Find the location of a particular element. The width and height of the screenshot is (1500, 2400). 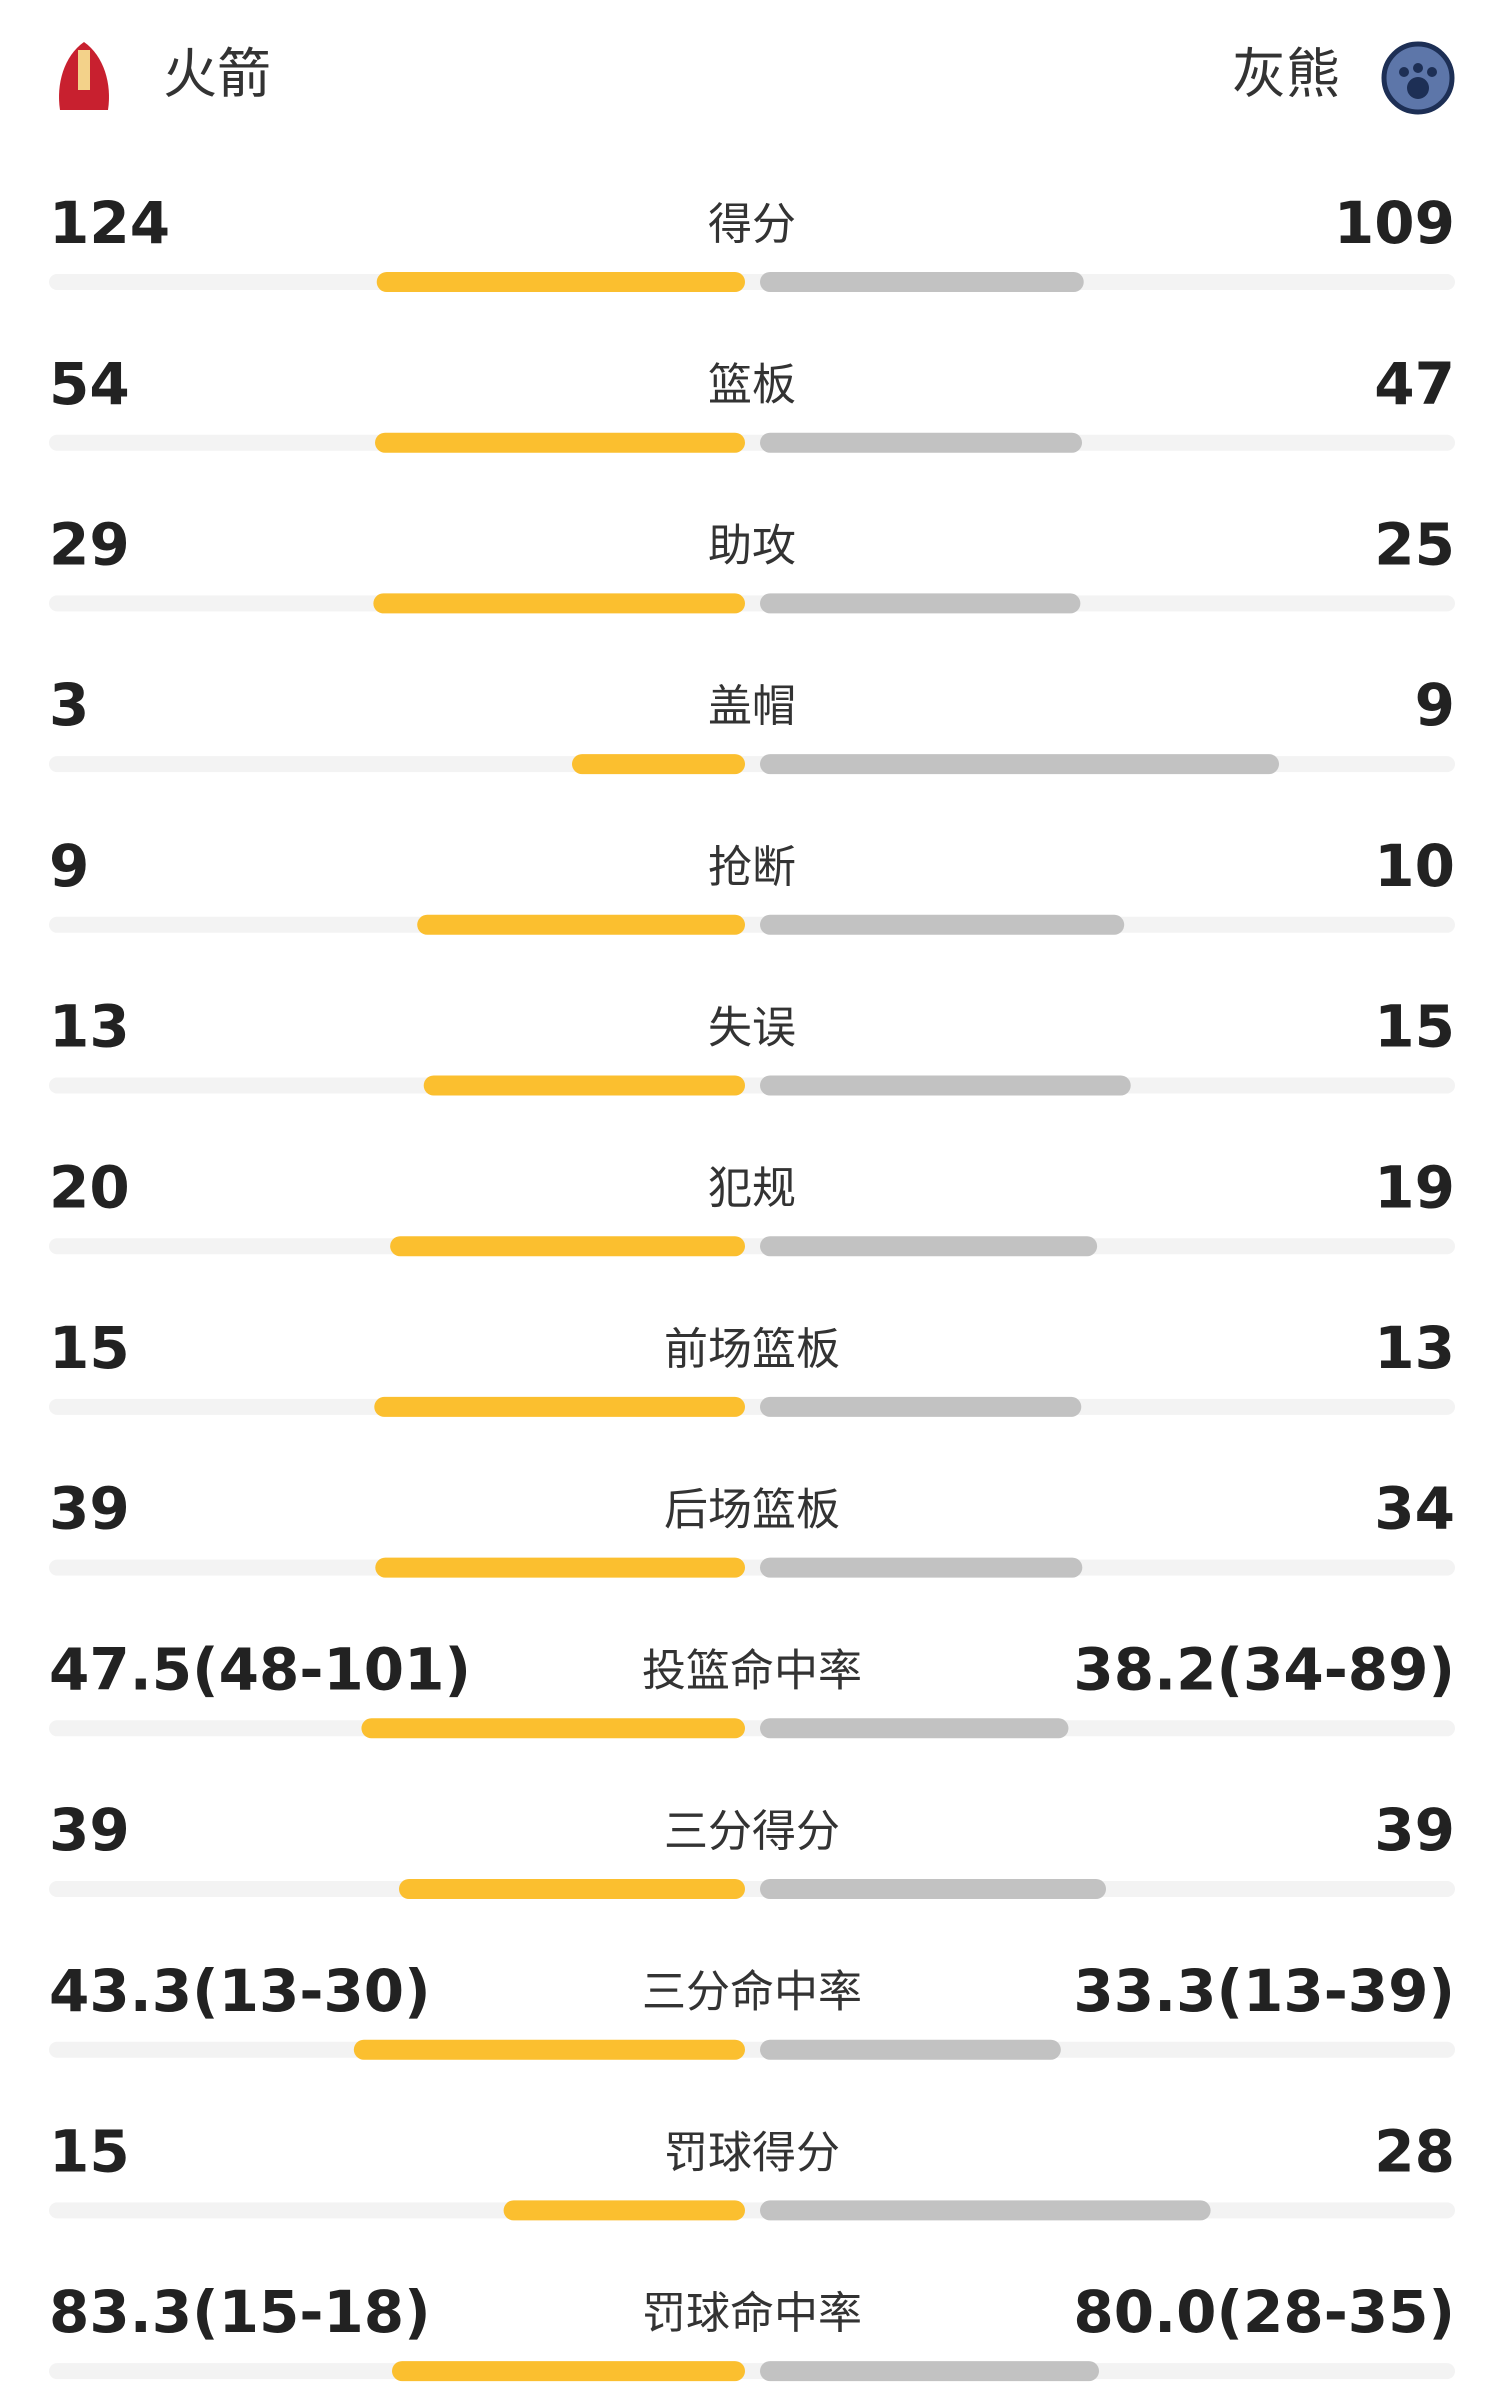

home-value: 13 is located at coordinates (89, 1027).